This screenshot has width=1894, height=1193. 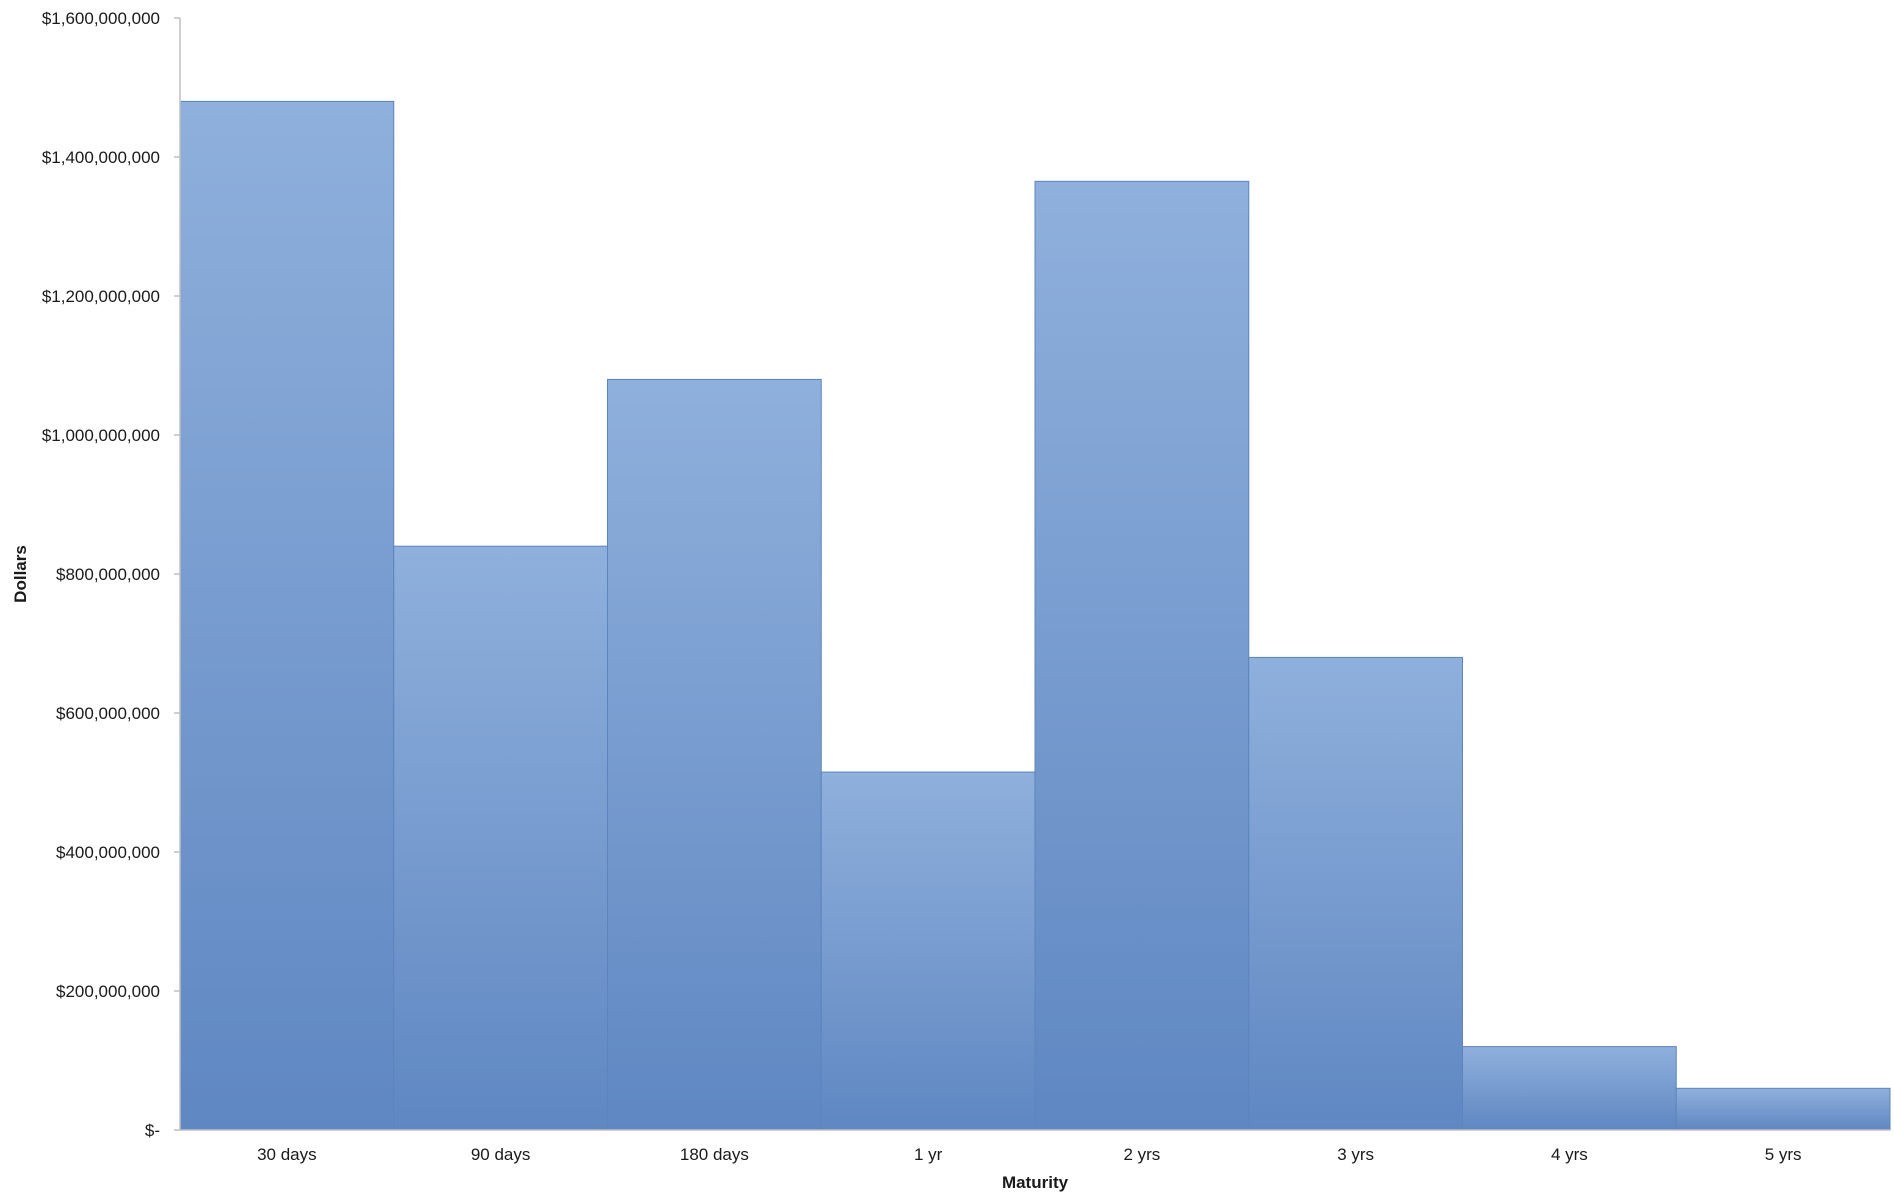 I want to click on bar-2-yrs, so click(x=1142, y=655).